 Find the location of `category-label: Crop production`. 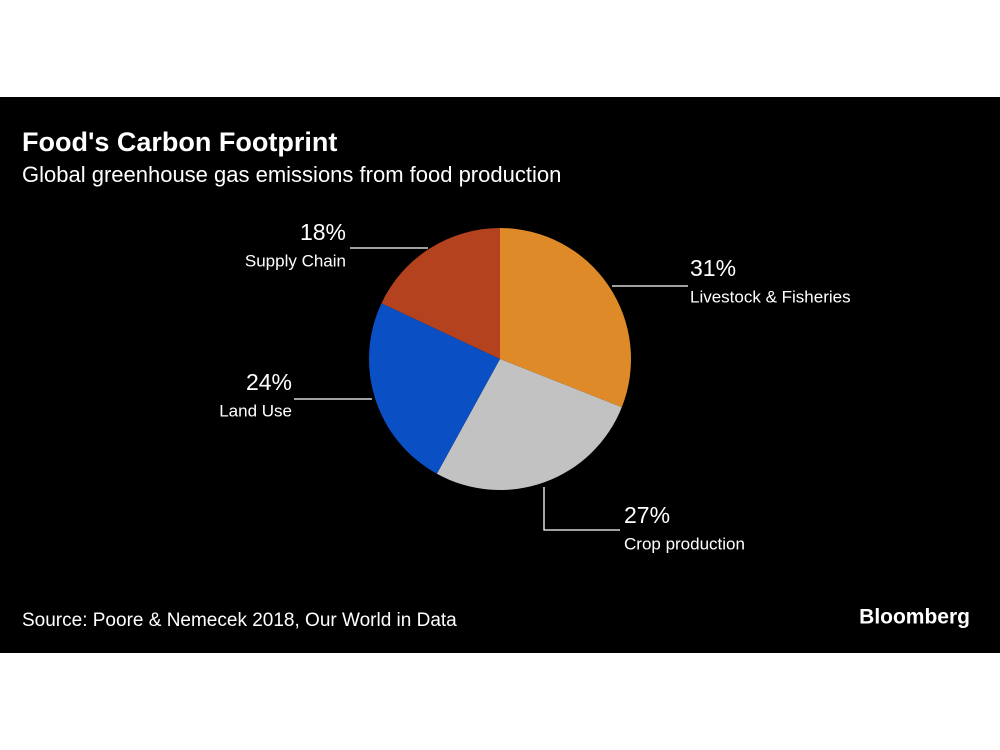

category-label: Crop production is located at coordinates (684, 543).